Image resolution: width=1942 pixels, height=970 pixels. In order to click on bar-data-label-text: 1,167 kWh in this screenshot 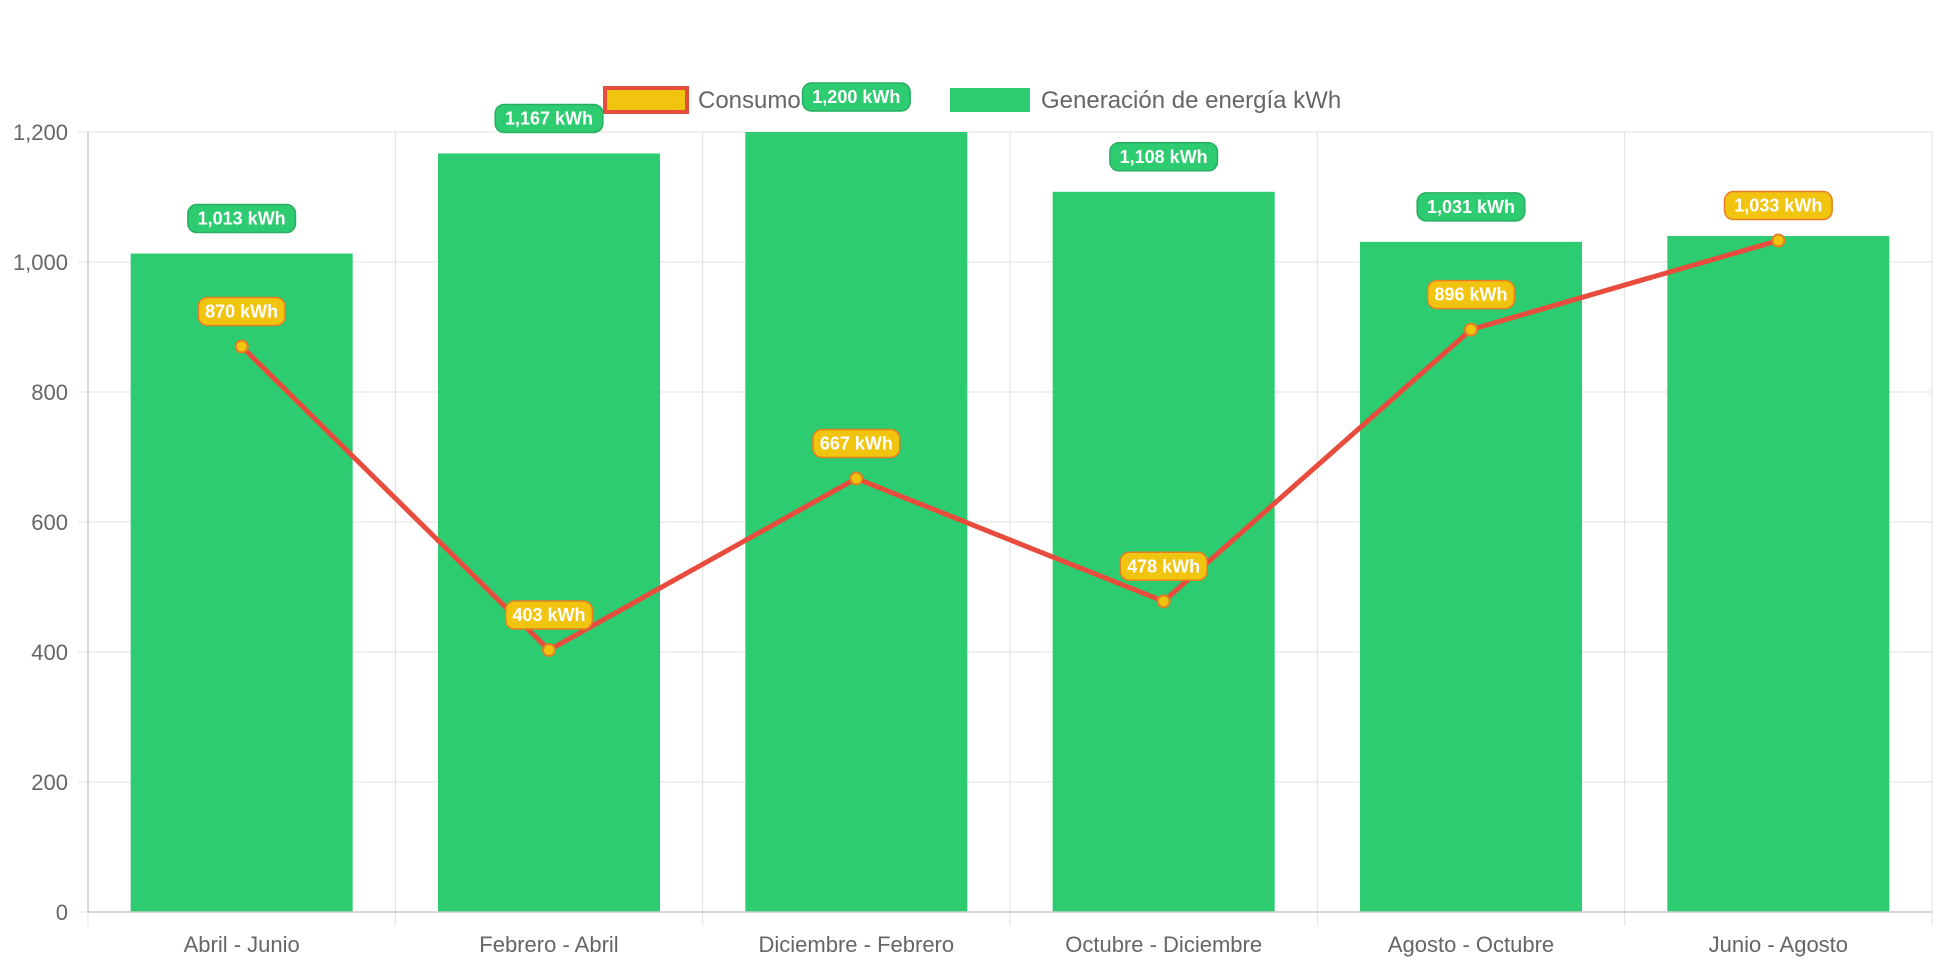, I will do `click(549, 118)`.